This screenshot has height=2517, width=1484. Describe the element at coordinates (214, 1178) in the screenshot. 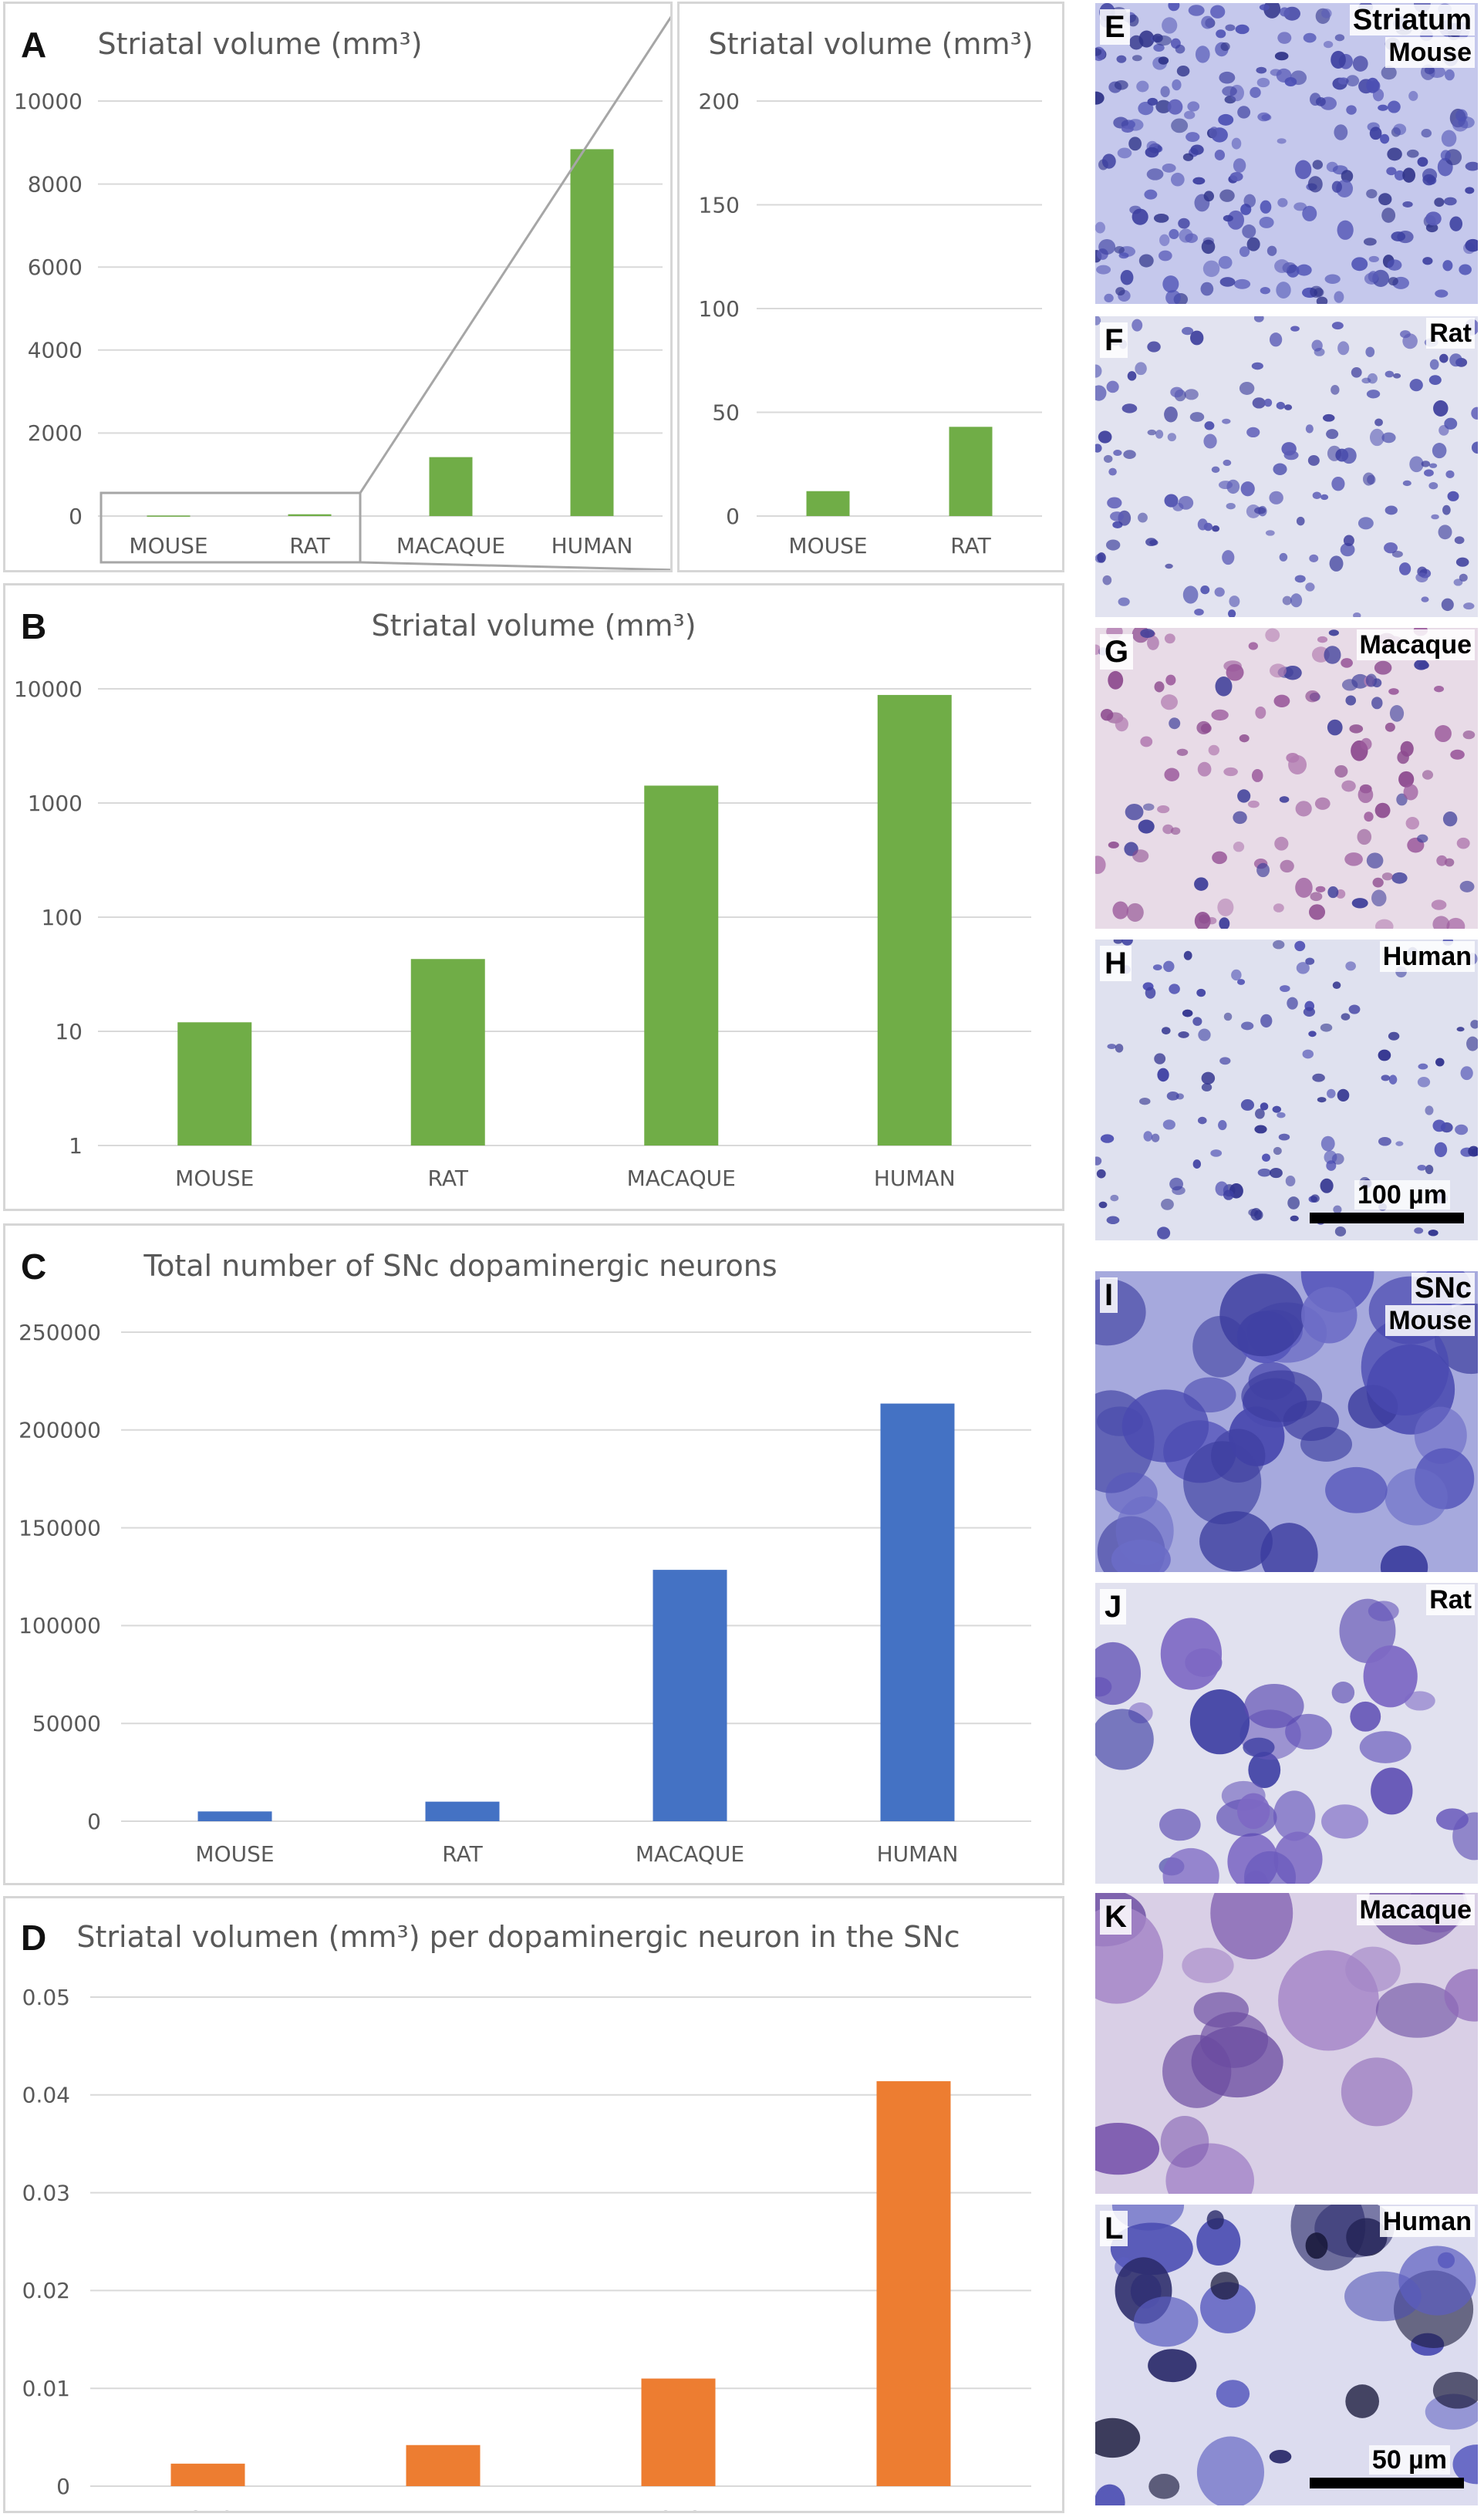

I see `chart-b-xtick-label: MOUSE` at that location.